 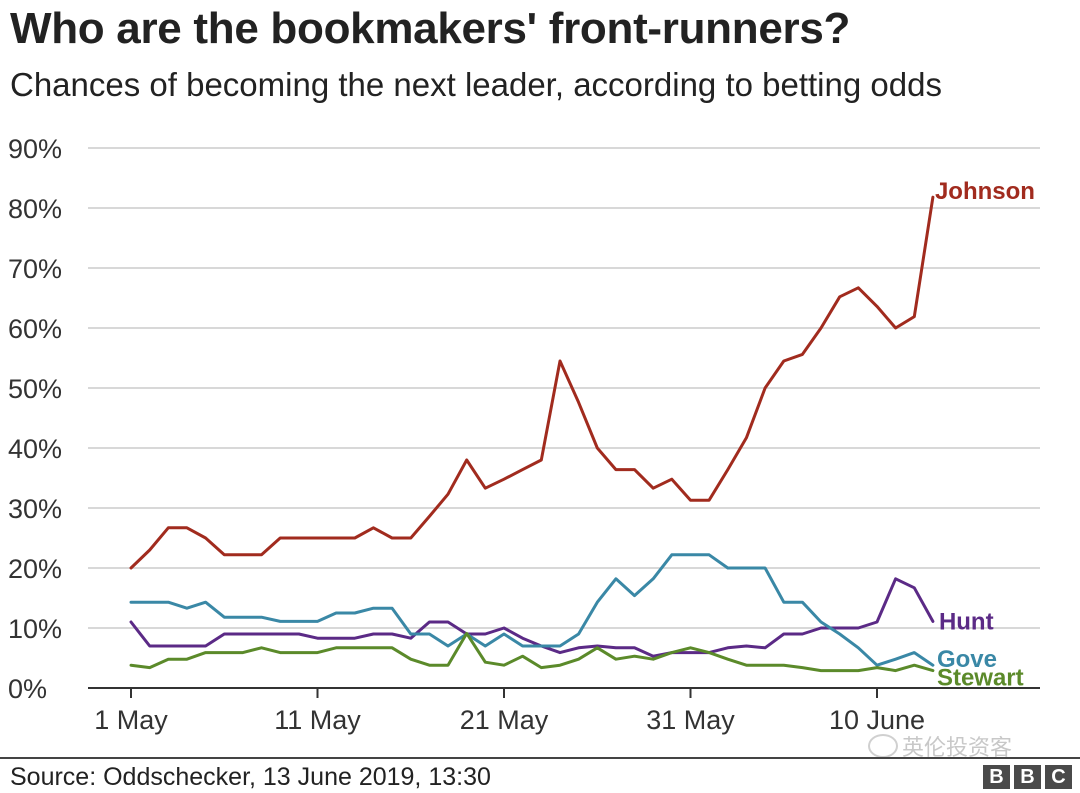 I want to click on y-tick-label: 0%, so click(x=27, y=689).